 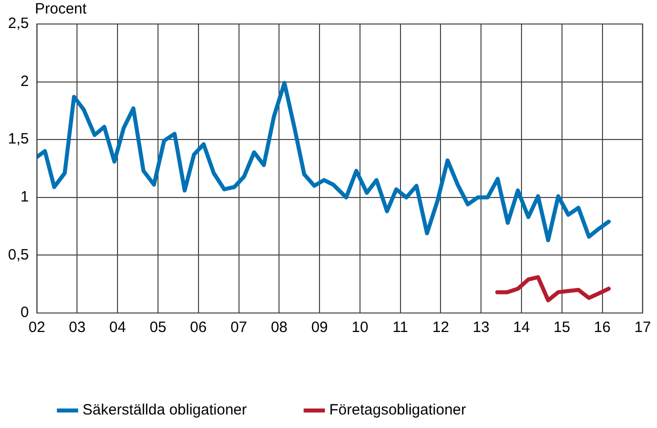 I want to click on x-tick-label: 13, so click(x=481, y=327).